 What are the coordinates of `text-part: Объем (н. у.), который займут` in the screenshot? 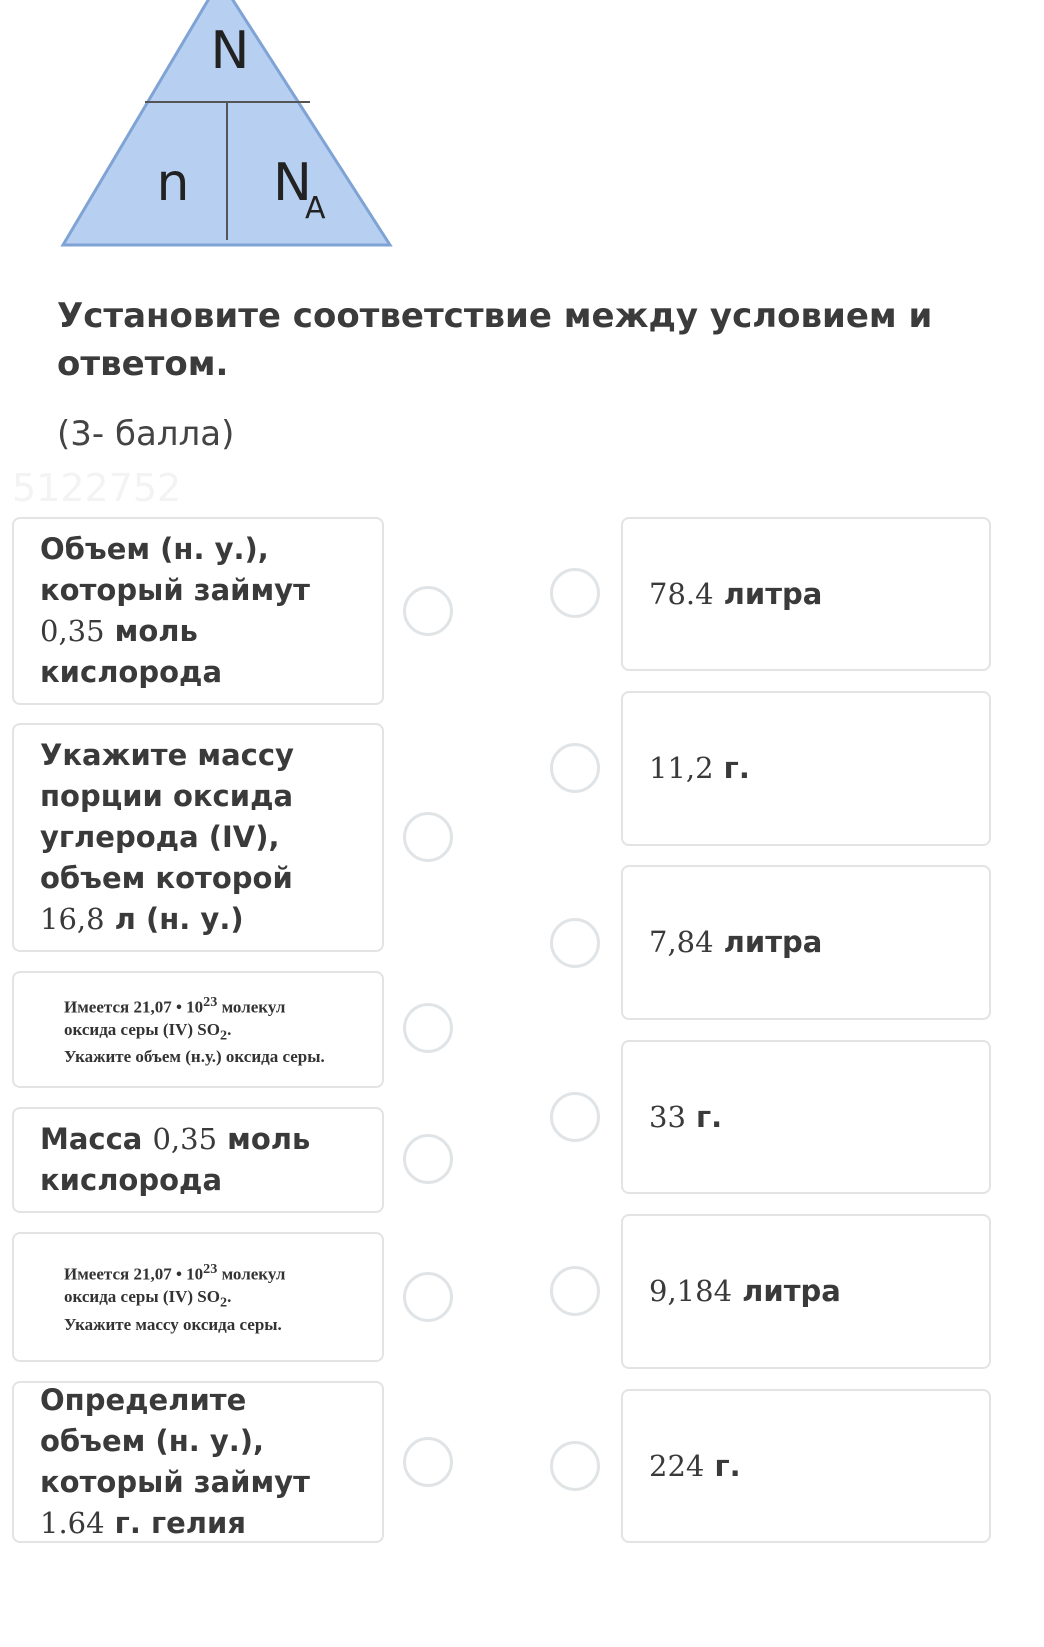 It's located at (175, 569).